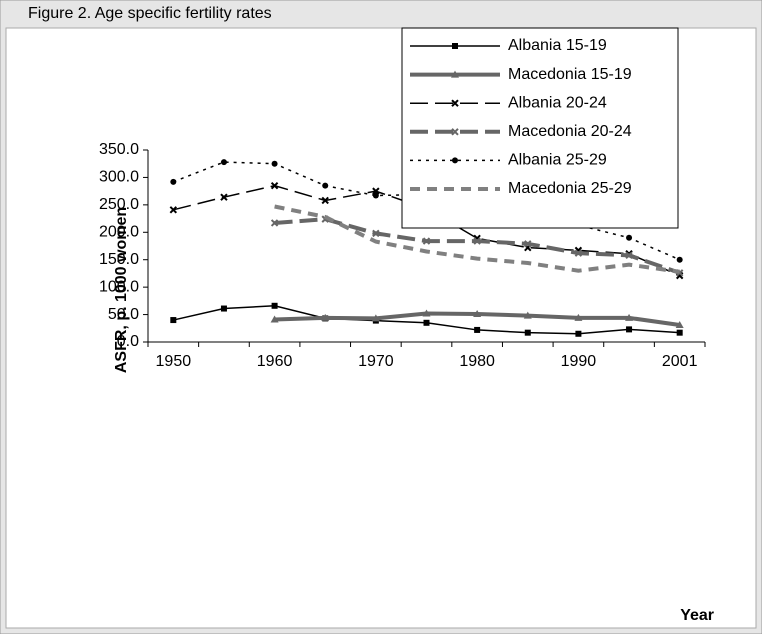  I want to click on x-tick-label: 1990, so click(579, 361).